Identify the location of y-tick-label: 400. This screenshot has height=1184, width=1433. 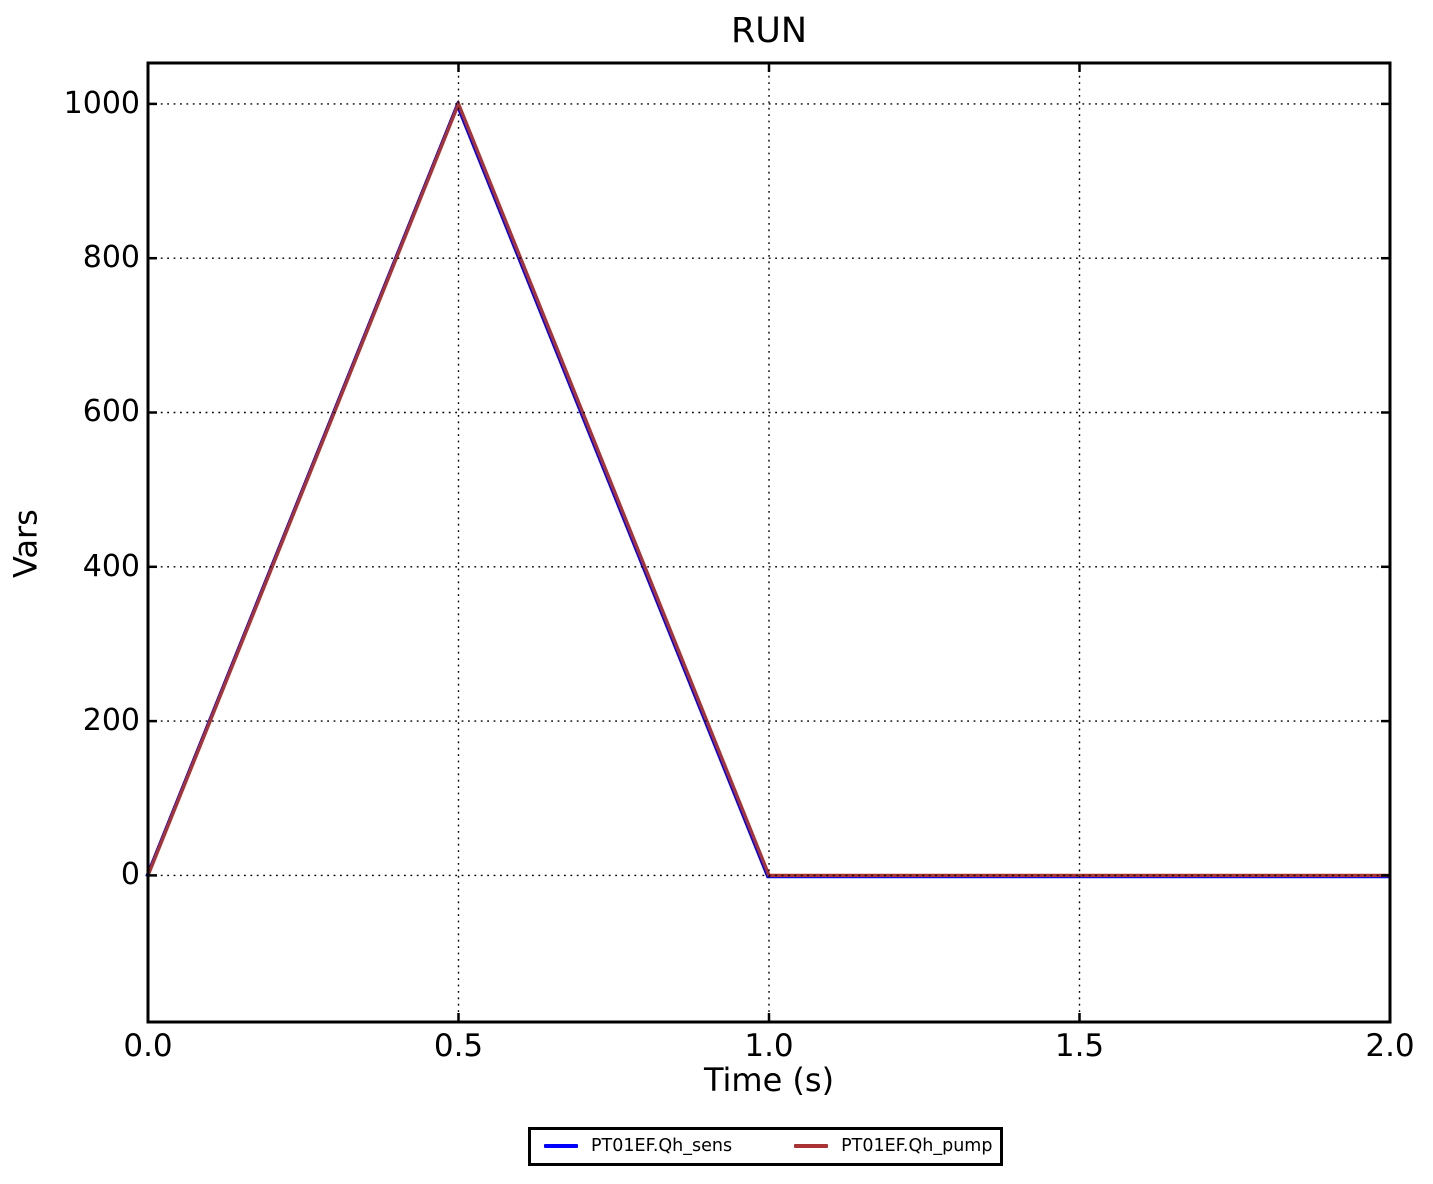
(111, 566).